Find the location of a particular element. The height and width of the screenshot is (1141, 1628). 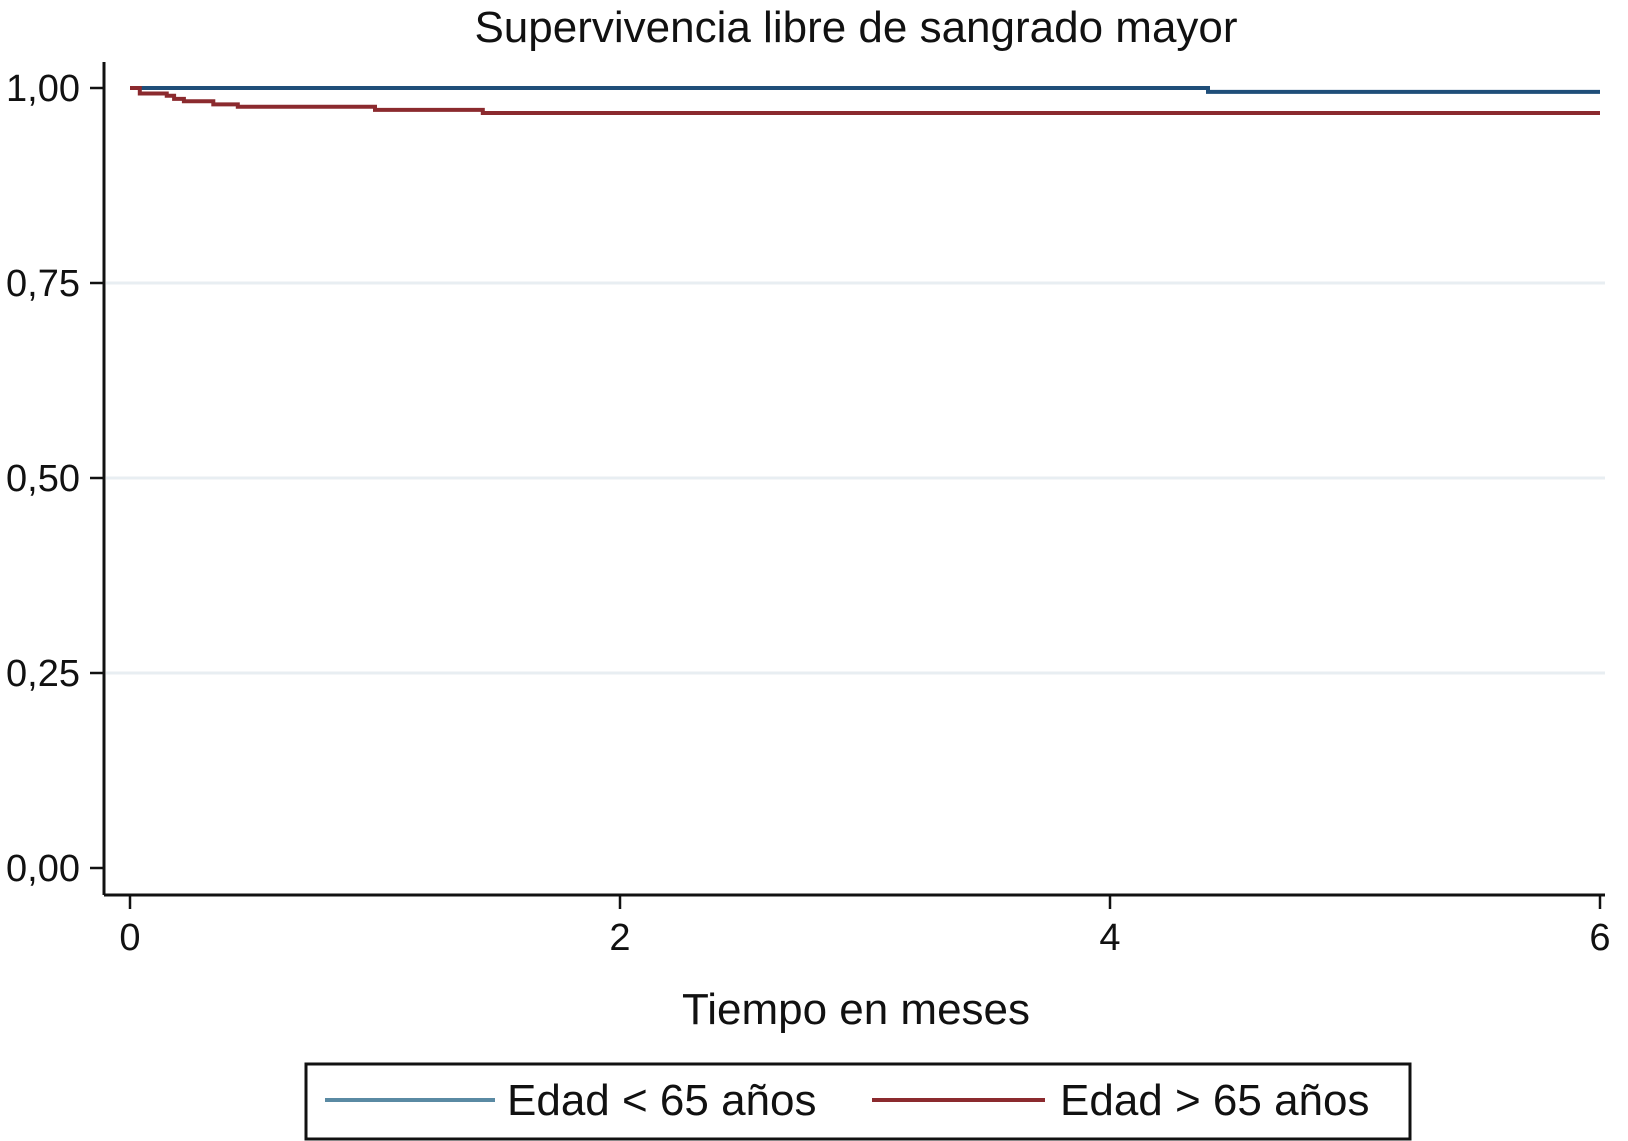

y-tick-label-4: 1,00 is located at coordinates (43, 89).